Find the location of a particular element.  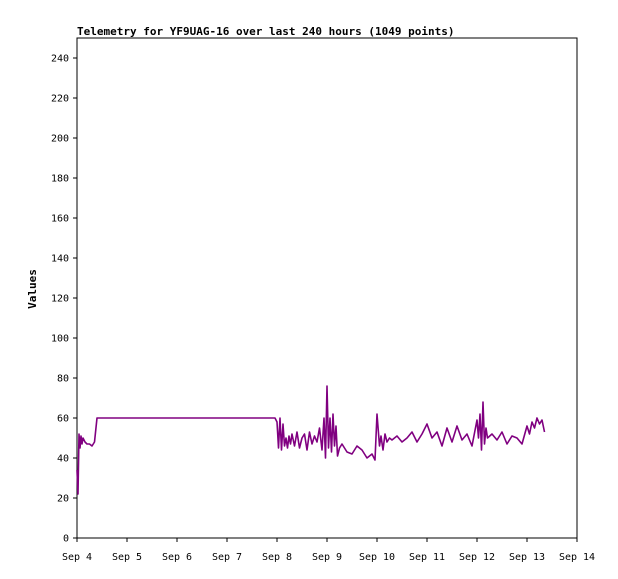

y-tick-label: 100 is located at coordinates (60, 339).